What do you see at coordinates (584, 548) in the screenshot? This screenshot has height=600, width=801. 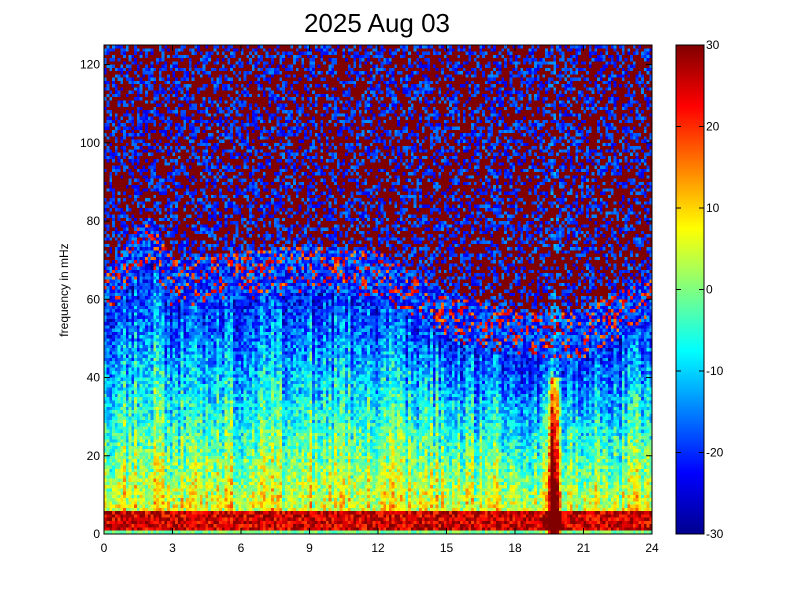 I see `x-tick-label: 21` at bounding box center [584, 548].